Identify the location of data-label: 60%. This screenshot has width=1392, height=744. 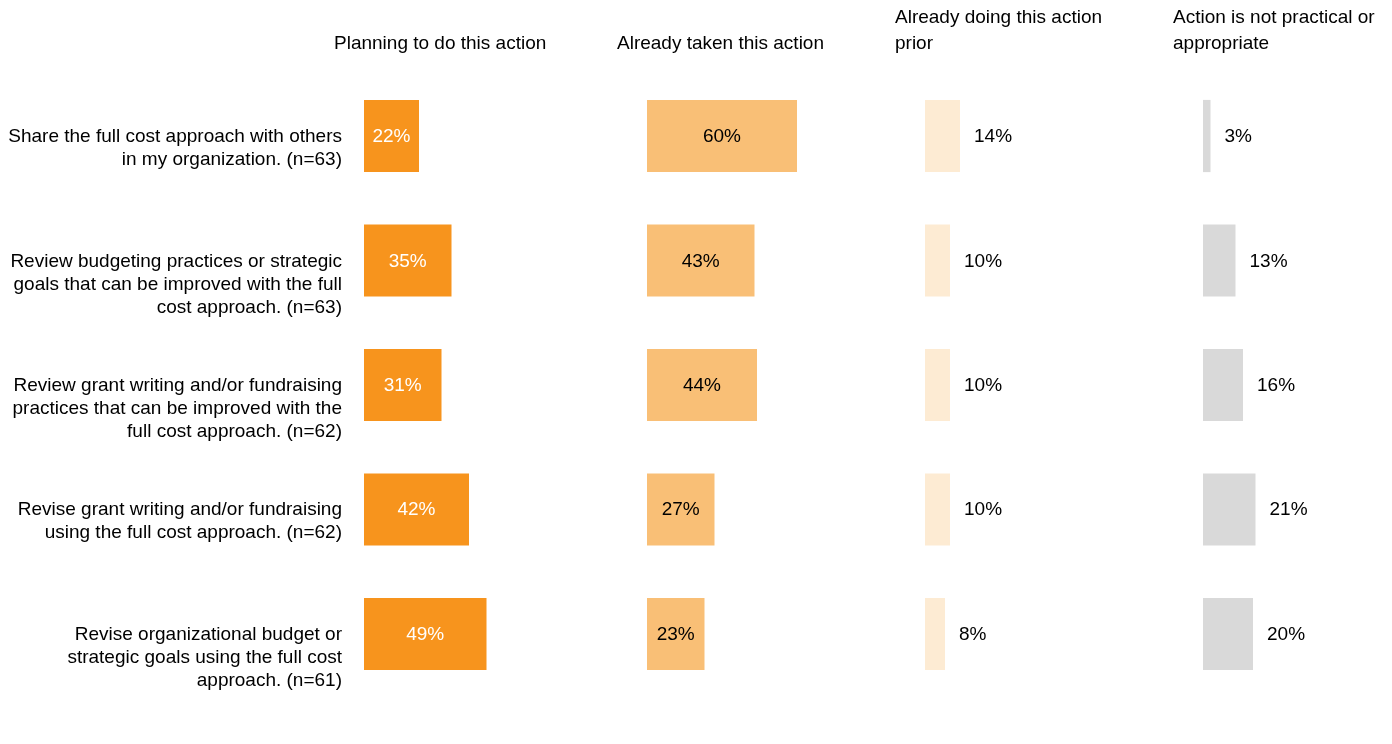
(722, 135).